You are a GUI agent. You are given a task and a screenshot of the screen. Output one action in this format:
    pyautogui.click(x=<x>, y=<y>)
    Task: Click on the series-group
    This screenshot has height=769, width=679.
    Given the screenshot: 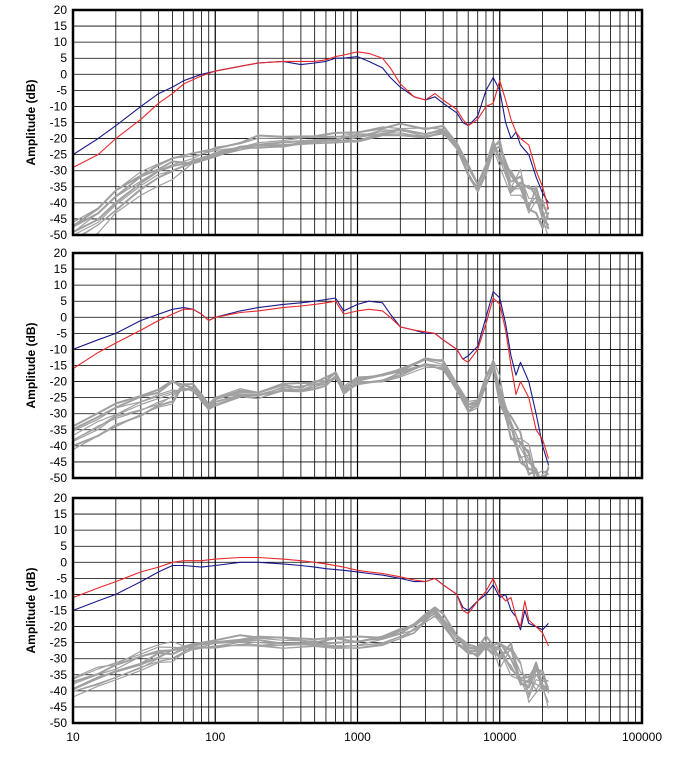 What is the action you would take?
    pyautogui.click(x=311, y=632)
    